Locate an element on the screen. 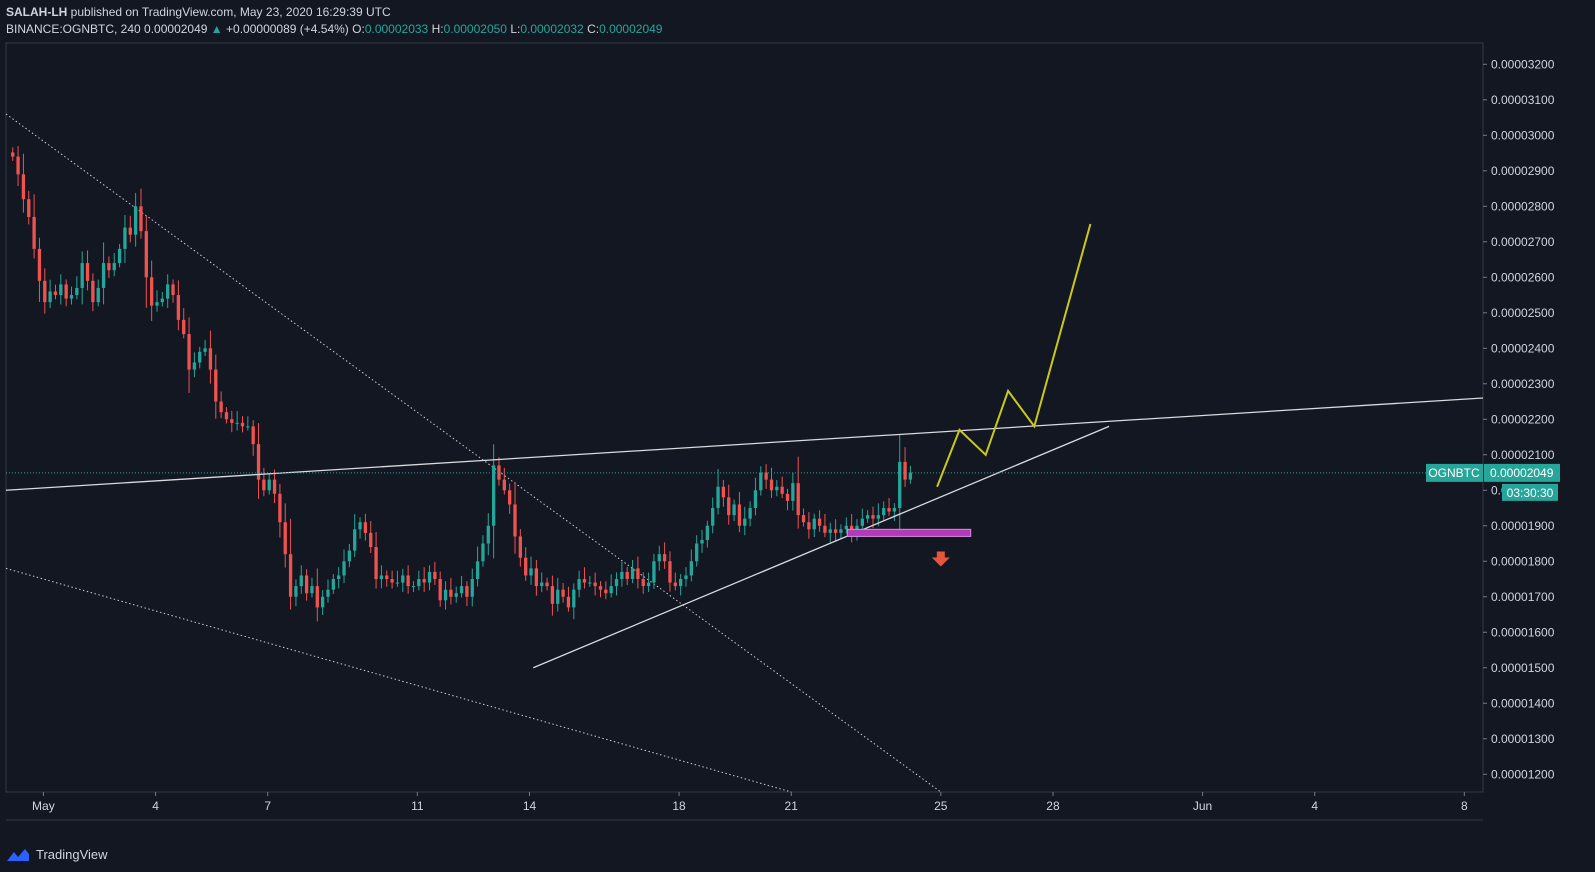 This screenshot has height=872, width=1595. open-value: 0.00002033 is located at coordinates (396, 29).